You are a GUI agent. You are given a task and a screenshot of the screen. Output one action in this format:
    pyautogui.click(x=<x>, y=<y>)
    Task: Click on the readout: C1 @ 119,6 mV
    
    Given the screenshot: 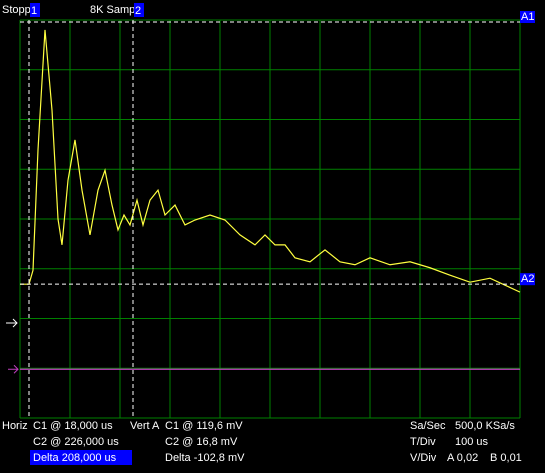 What is the action you would take?
    pyautogui.click(x=204, y=426)
    